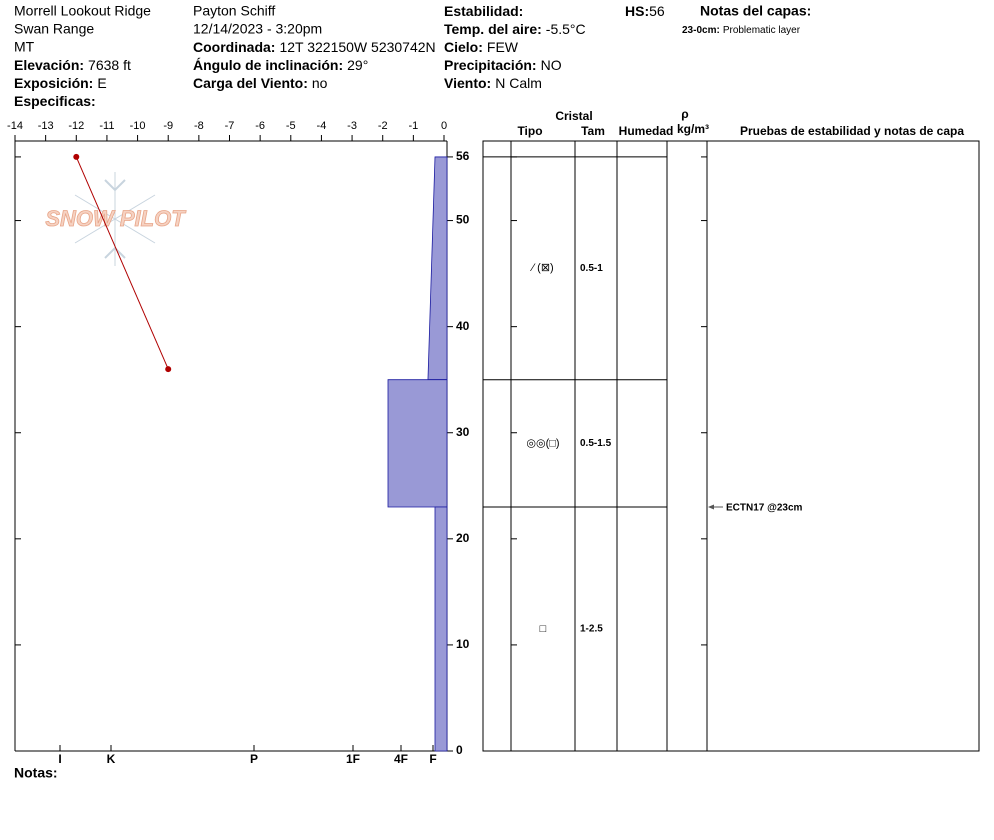 Image resolution: width=994 pixels, height=840 pixels. Describe the element at coordinates (250, 83) in the screenshot. I see `field-label: Carga del Viento:` at that location.